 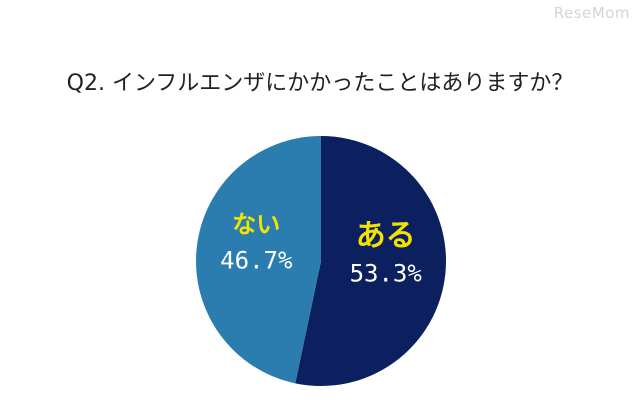 I want to click on slice-name-label: ない, so click(x=256, y=224).